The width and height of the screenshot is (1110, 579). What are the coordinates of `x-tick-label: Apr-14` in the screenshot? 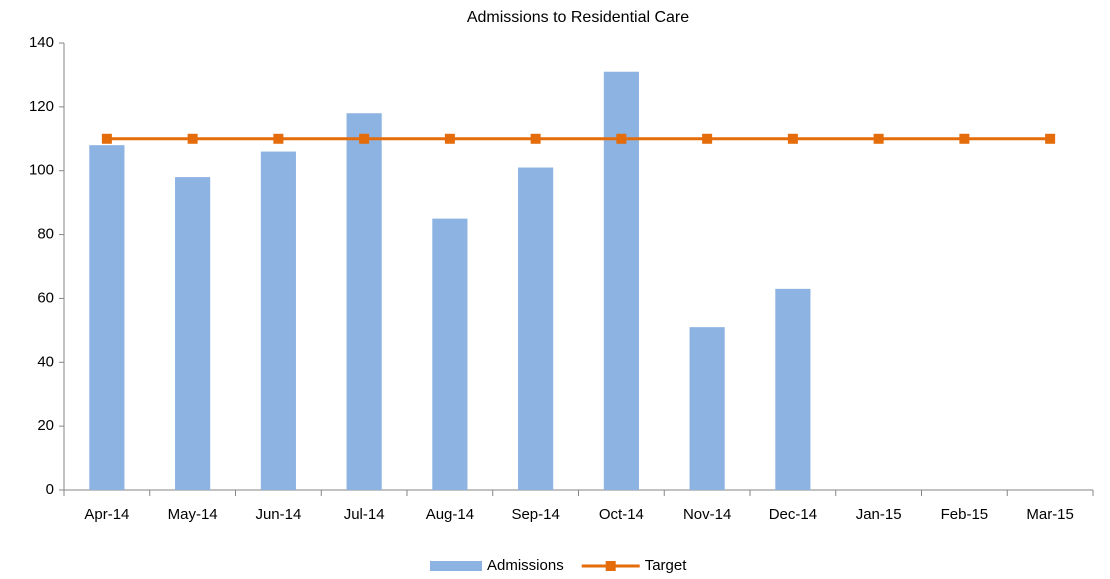 It's located at (106, 514).